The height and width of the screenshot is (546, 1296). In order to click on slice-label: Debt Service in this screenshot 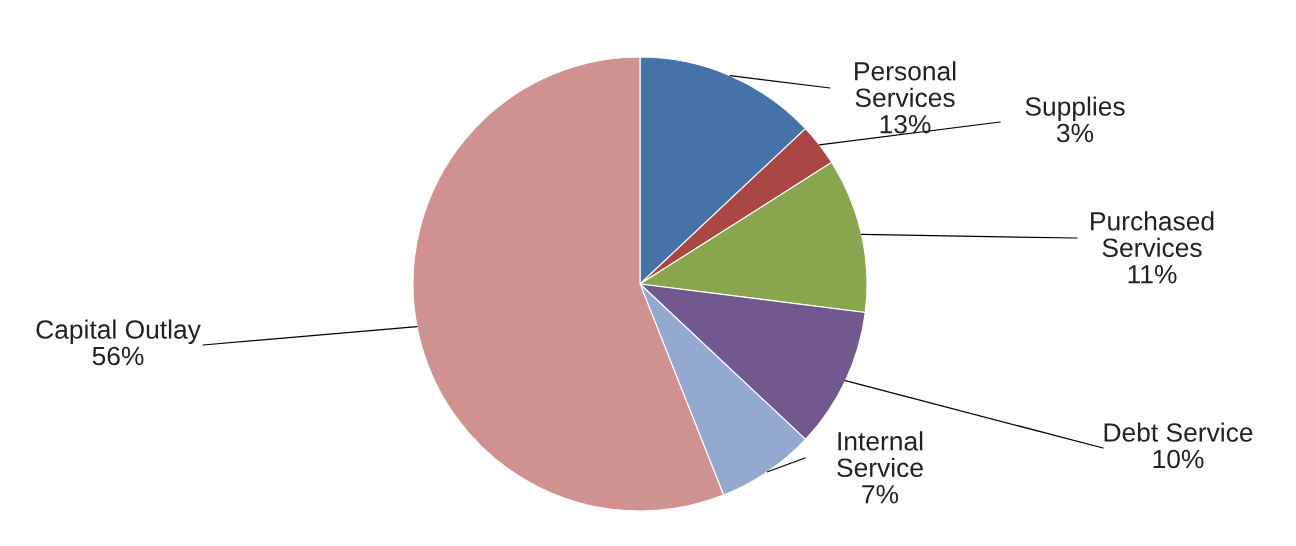, I will do `click(1178, 432)`.